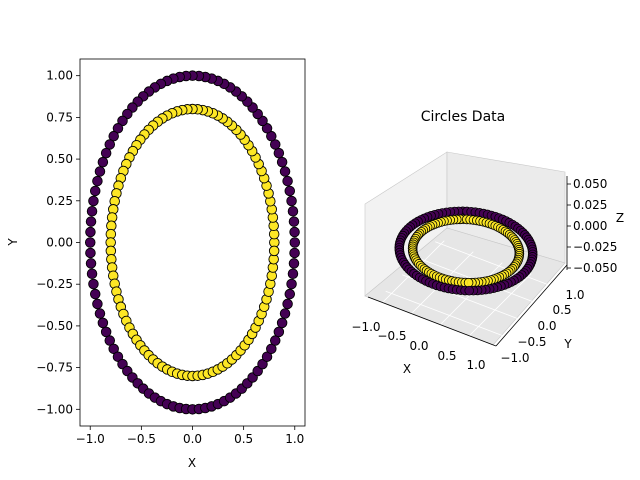 This screenshot has height=480, width=640. I want to click on y-axis-label-3d: Y, so click(567, 344).